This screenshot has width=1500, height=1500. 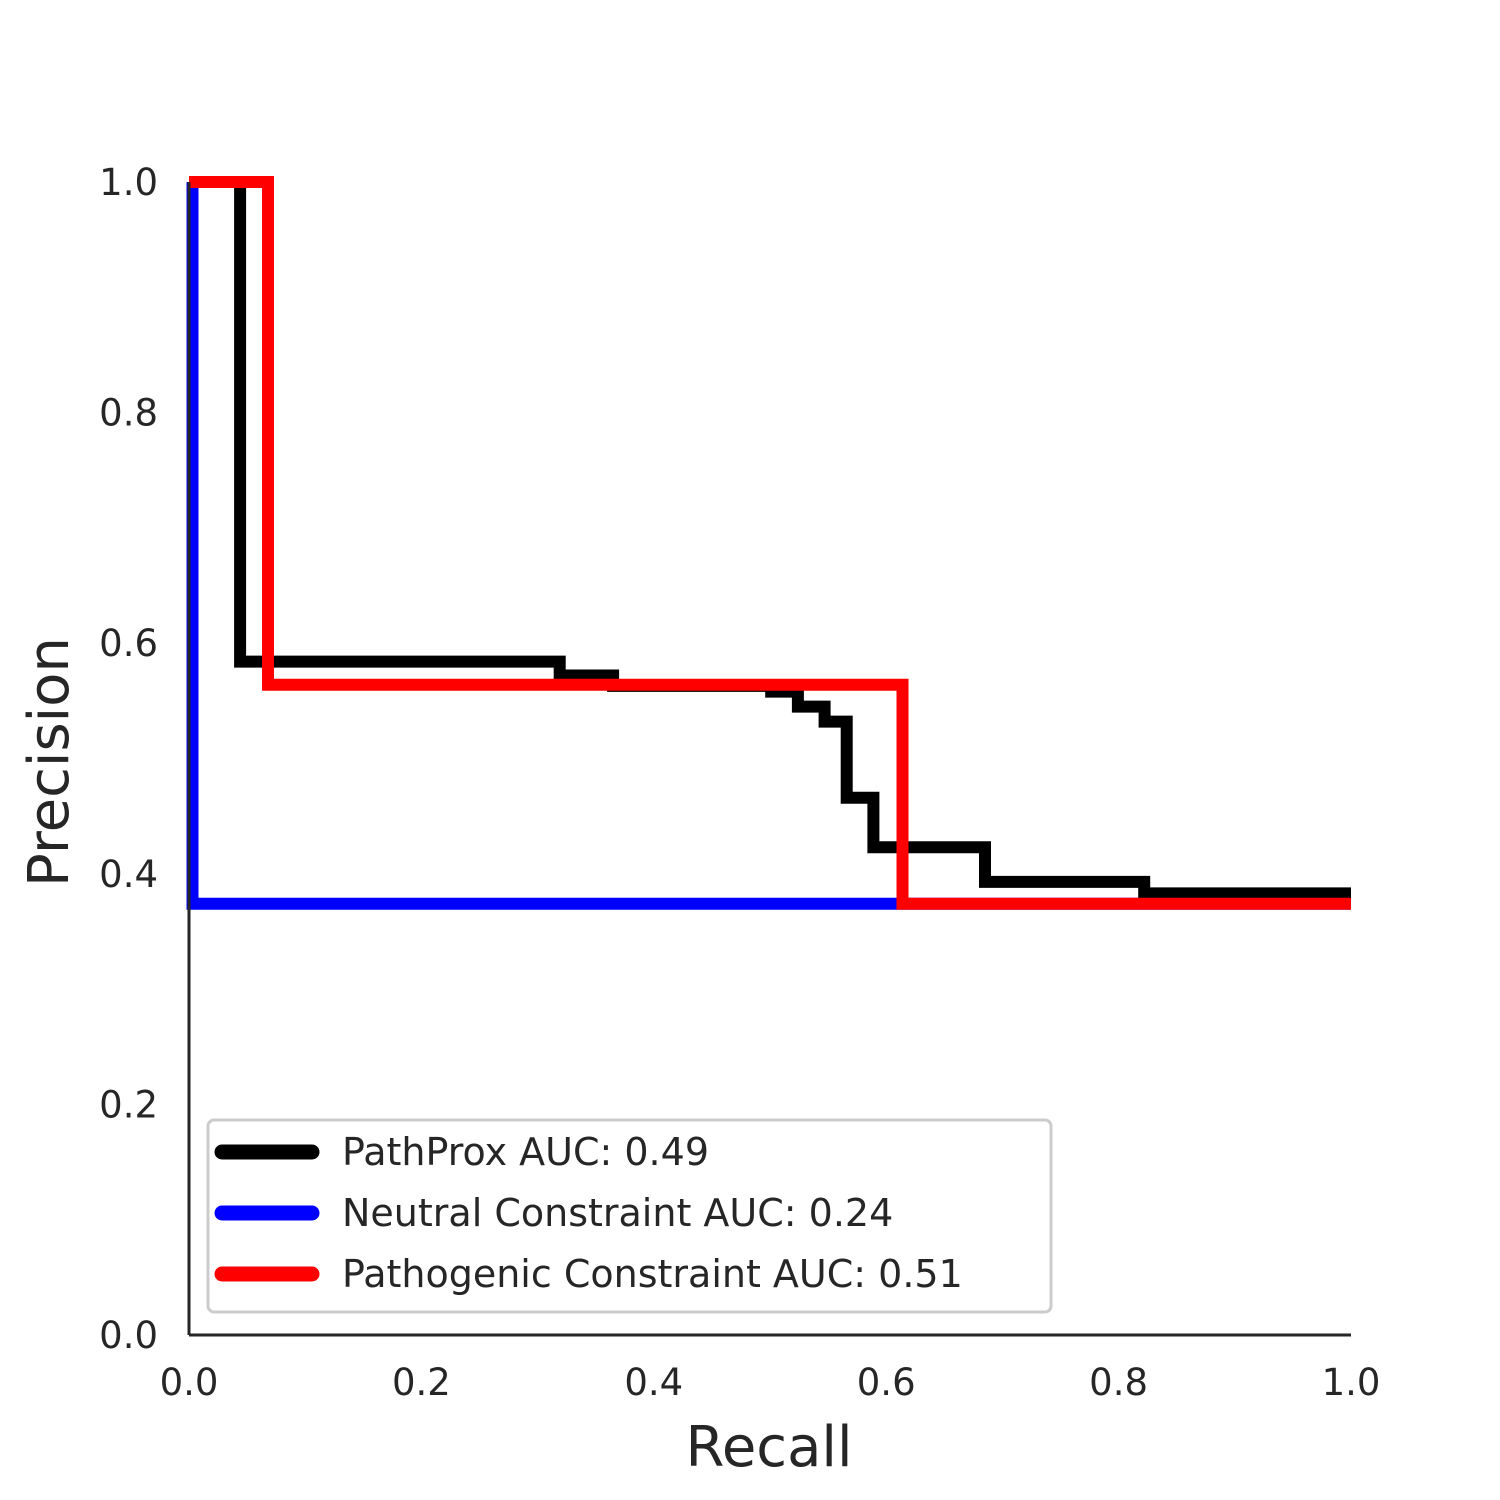 I want to click on legend-label-0: PathProx AUC: 0.49, so click(x=525, y=1152).